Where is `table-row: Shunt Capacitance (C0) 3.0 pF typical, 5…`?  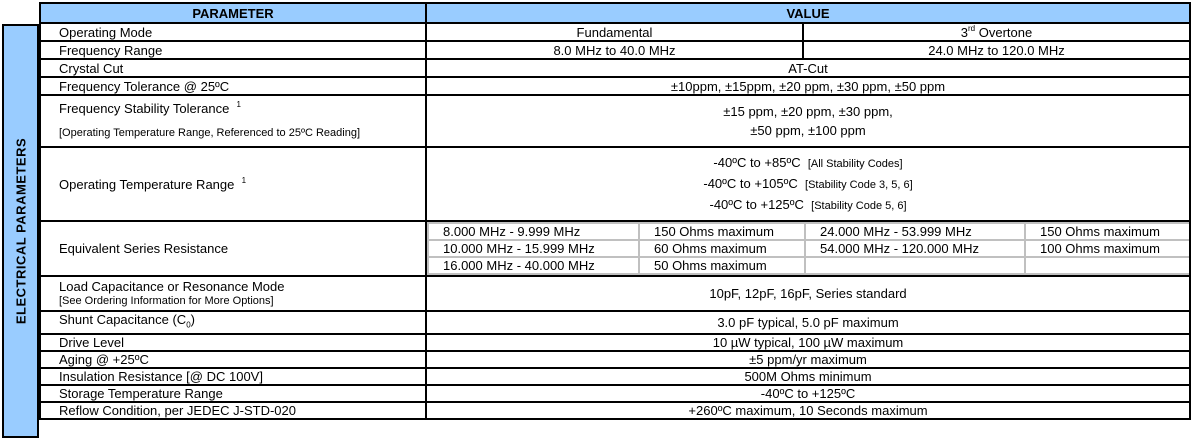
table-row: Shunt Capacitance (C0) 3.0 pF typical, 5… is located at coordinates (615, 322).